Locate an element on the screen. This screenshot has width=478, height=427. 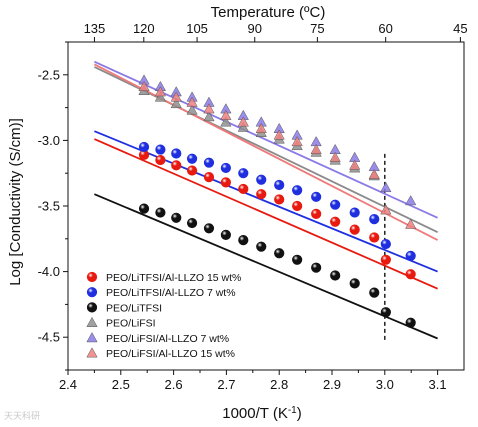
x-tick-label: 2.8 is located at coordinates (279, 384).